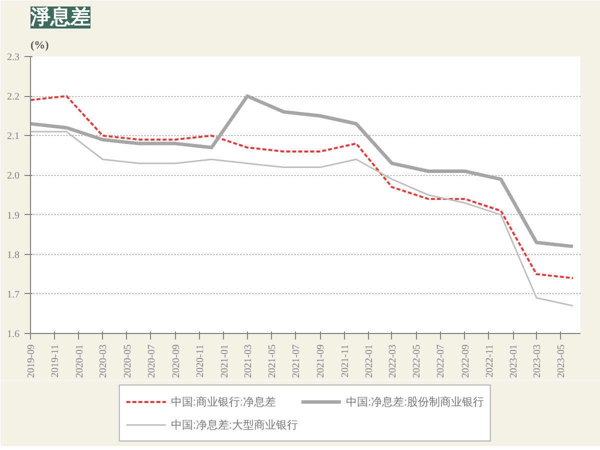  I want to click on x-tick-label: 2020-11, so click(200, 361).